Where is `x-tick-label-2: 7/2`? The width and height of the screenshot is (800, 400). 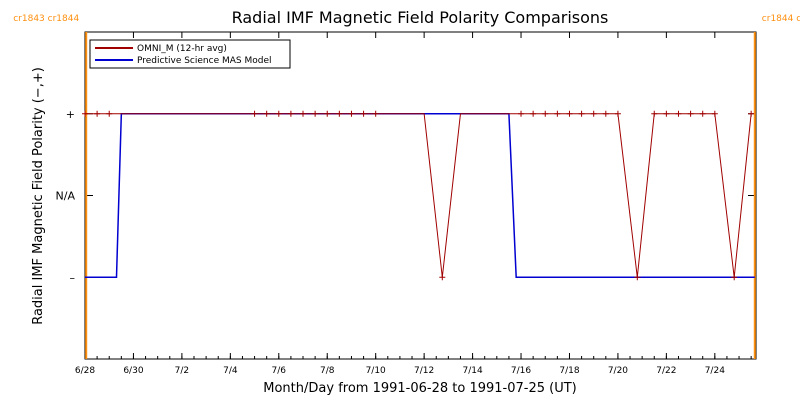
x-tick-label-2: 7/2 is located at coordinates (182, 371).